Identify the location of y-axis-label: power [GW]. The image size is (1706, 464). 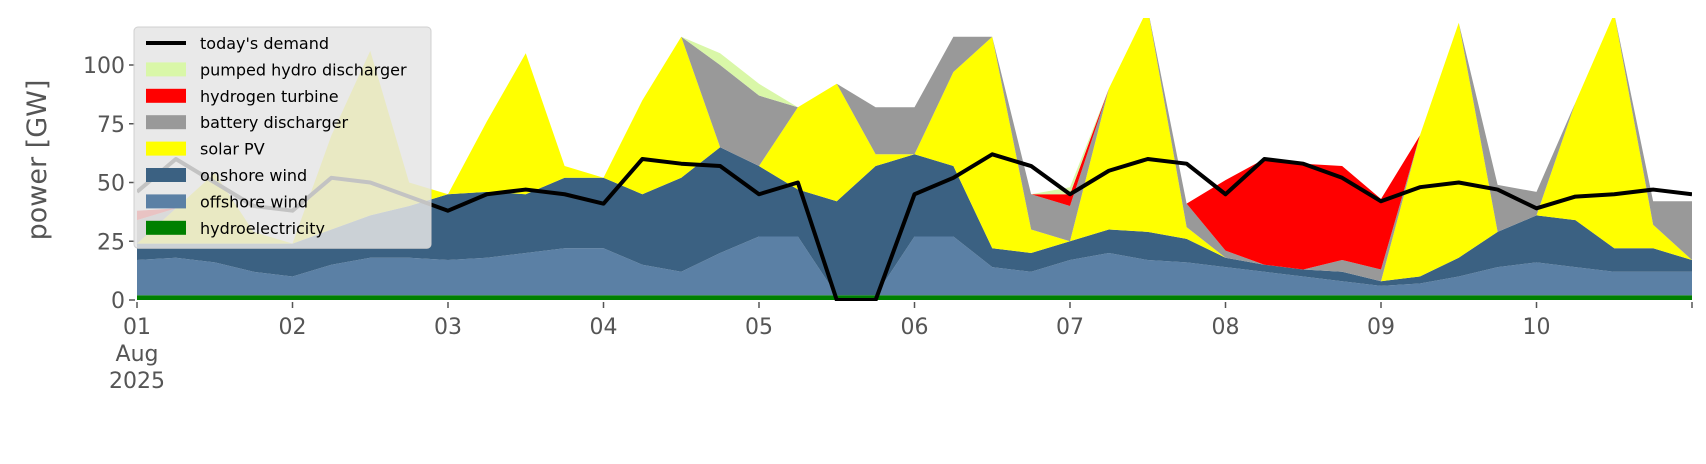
(37, 160).